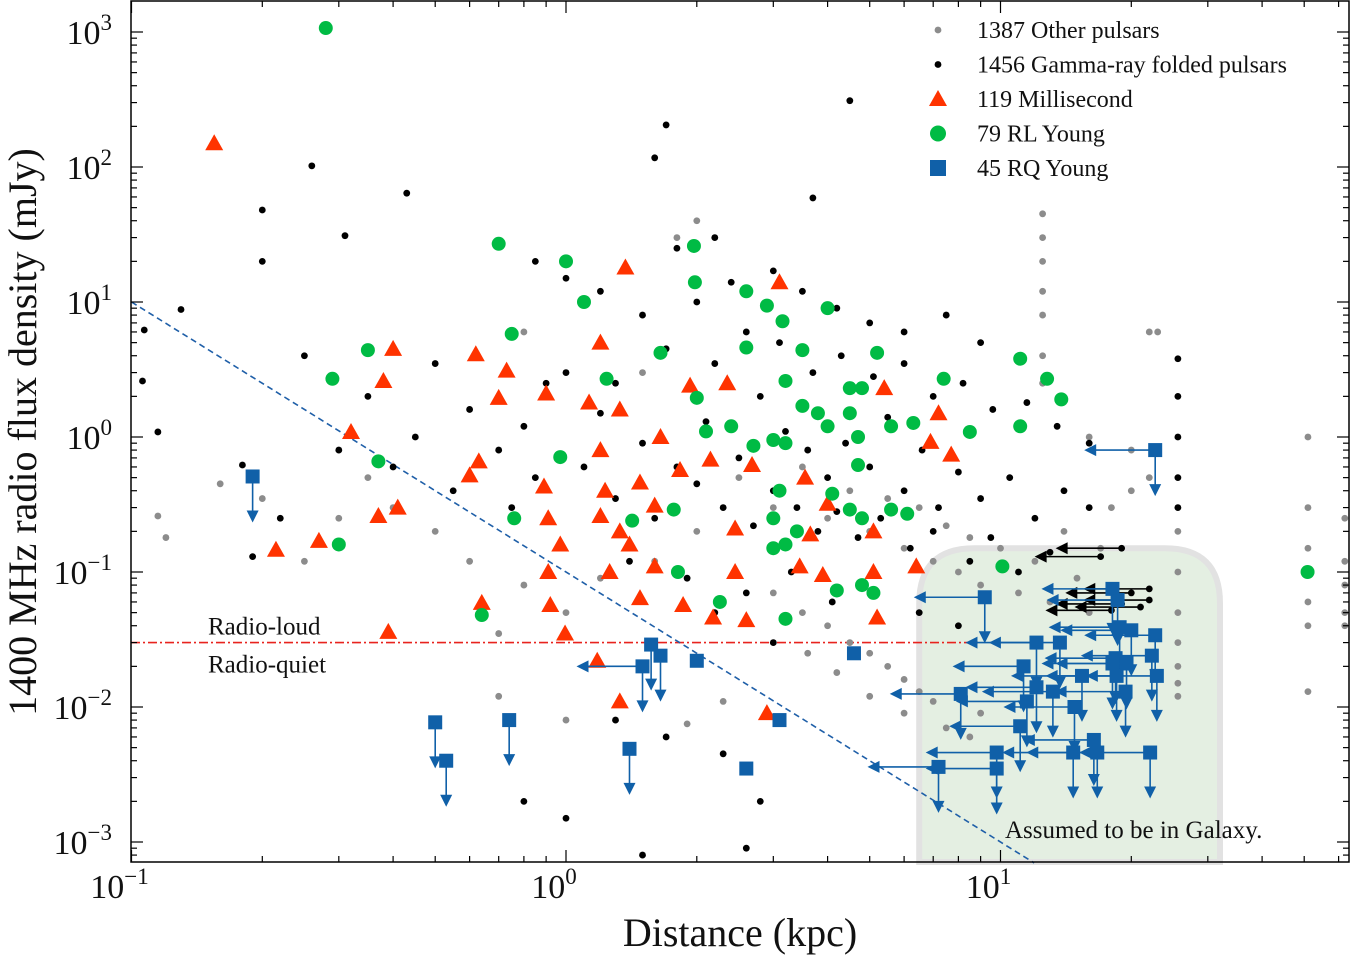  Describe the element at coordinates (1068, 31) in the screenshot. I see `legend-label: 1387 Other pulsars` at that location.